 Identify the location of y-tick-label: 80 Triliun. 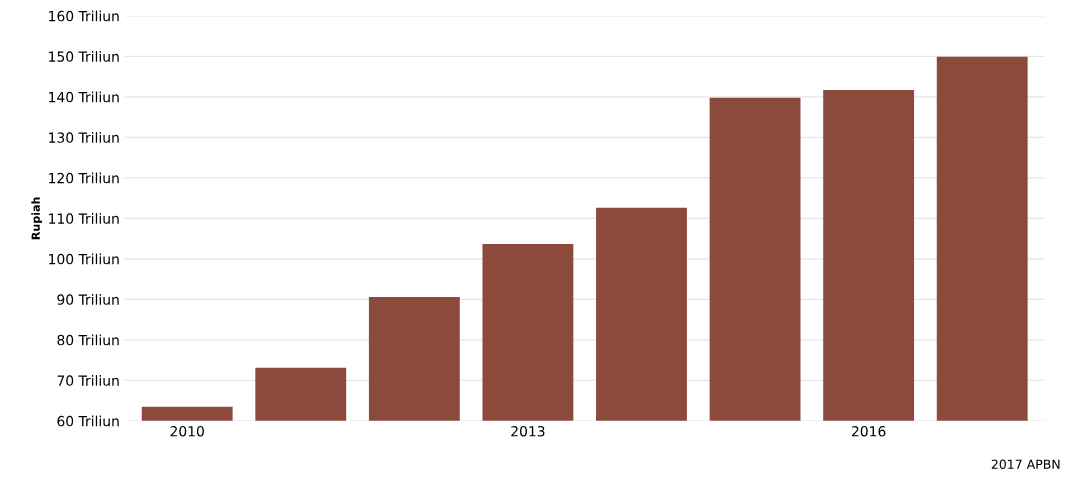
(88, 340).